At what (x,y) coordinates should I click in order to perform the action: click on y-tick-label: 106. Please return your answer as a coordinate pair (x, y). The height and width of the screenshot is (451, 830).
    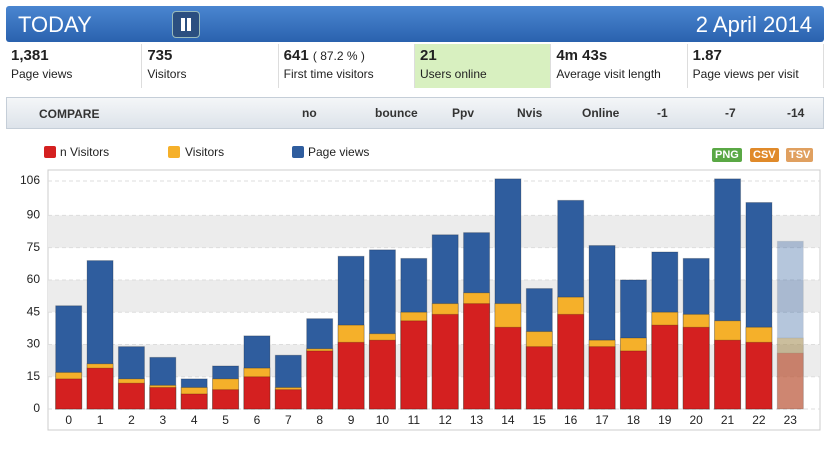
    Looking at the image, I should click on (30, 180).